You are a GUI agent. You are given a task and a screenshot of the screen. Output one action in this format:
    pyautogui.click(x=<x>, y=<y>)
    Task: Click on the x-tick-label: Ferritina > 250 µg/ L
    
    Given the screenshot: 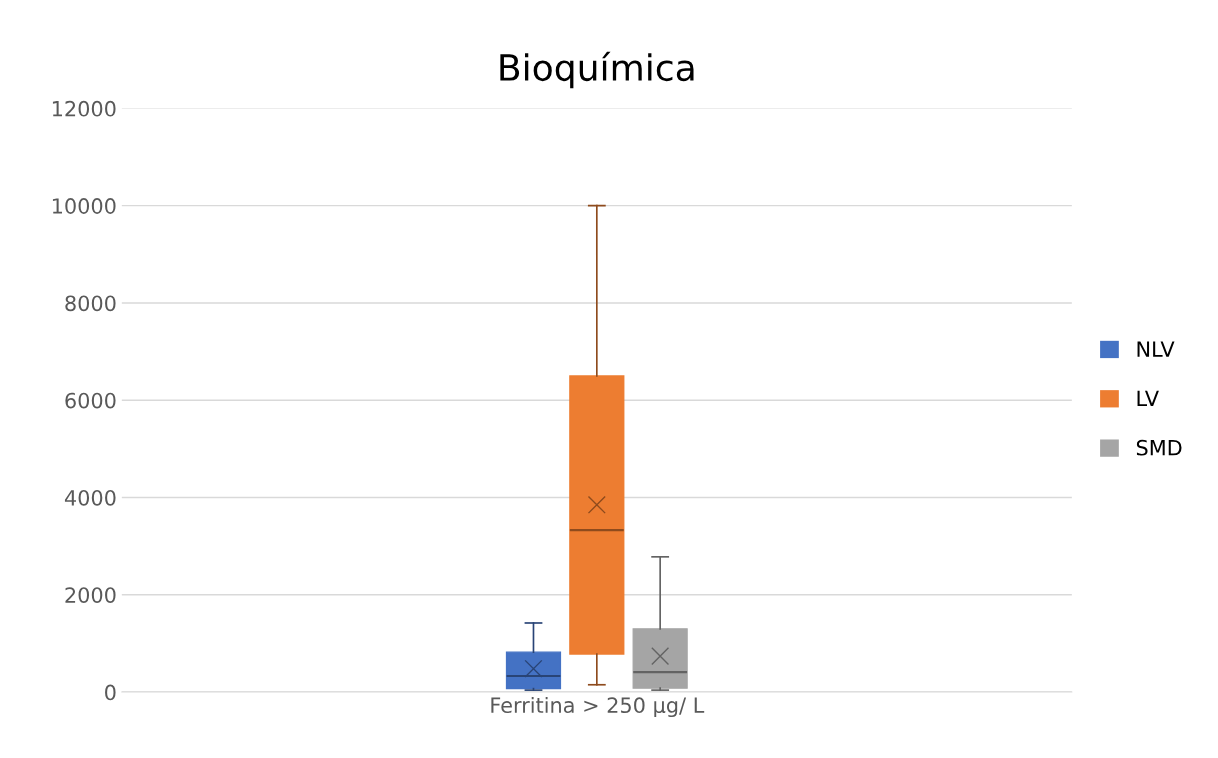 What is the action you would take?
    pyautogui.click(x=598, y=707)
    